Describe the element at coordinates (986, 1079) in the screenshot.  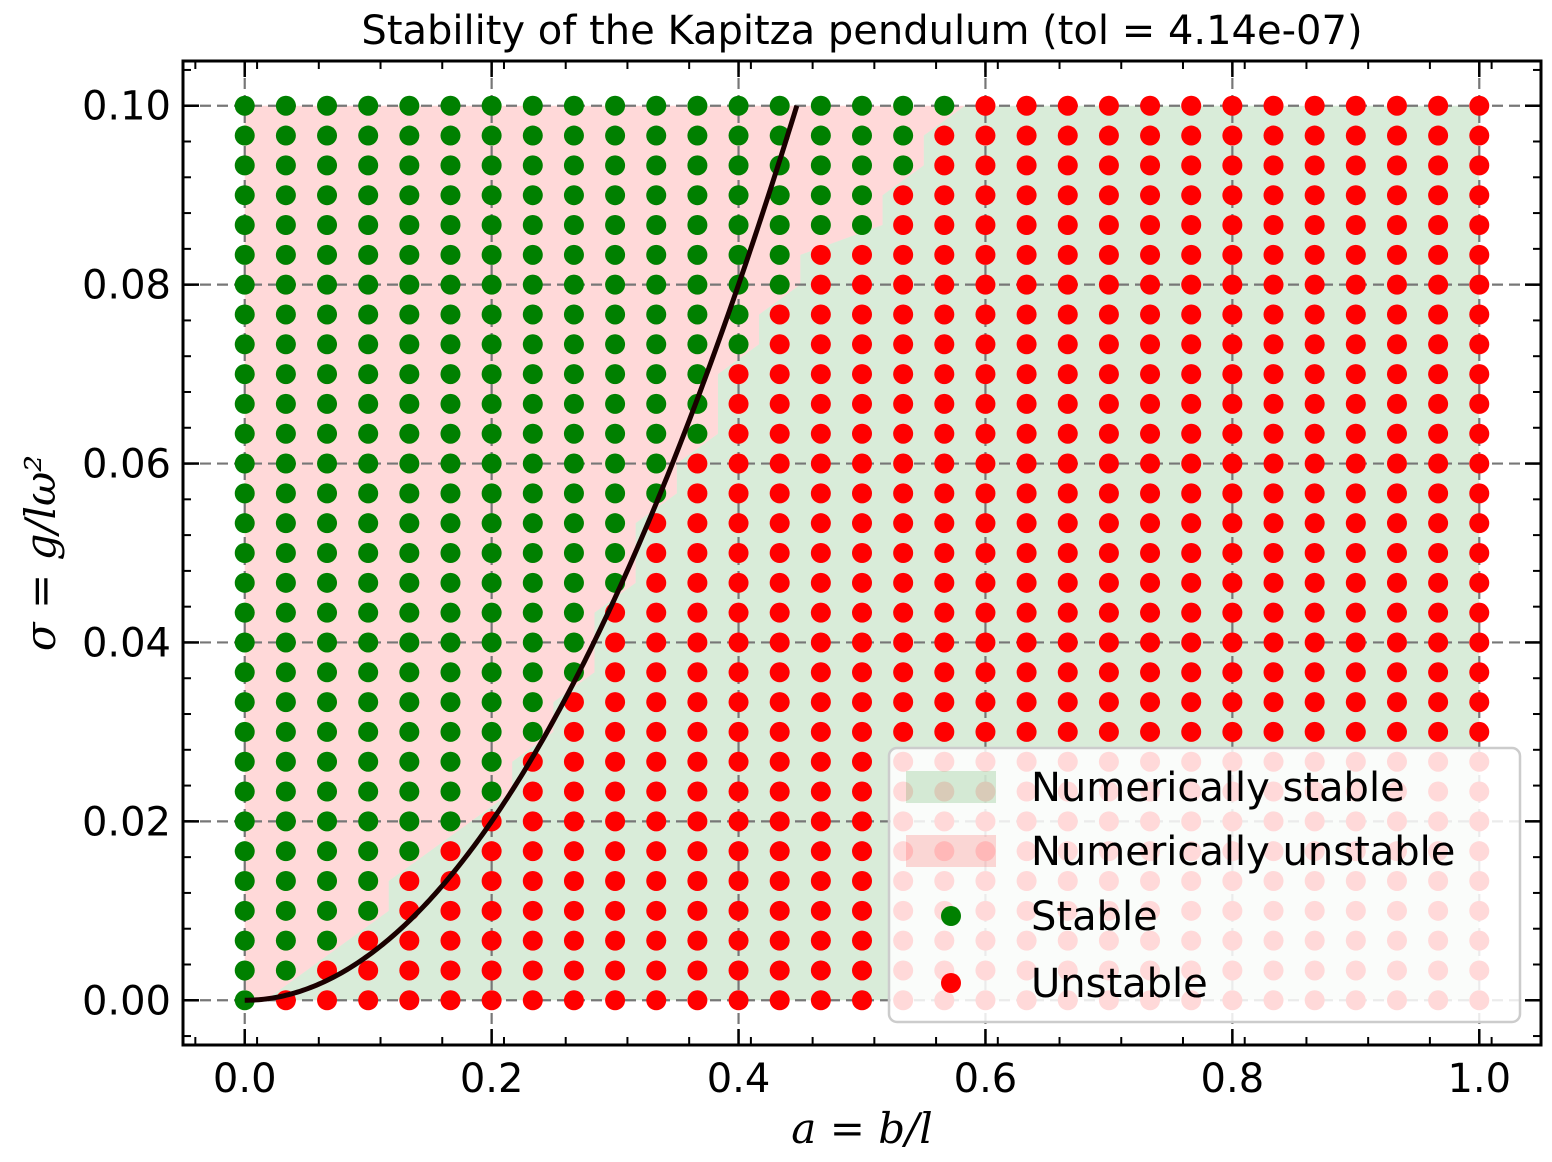
I see `x-tick-label: 0.6` at that location.